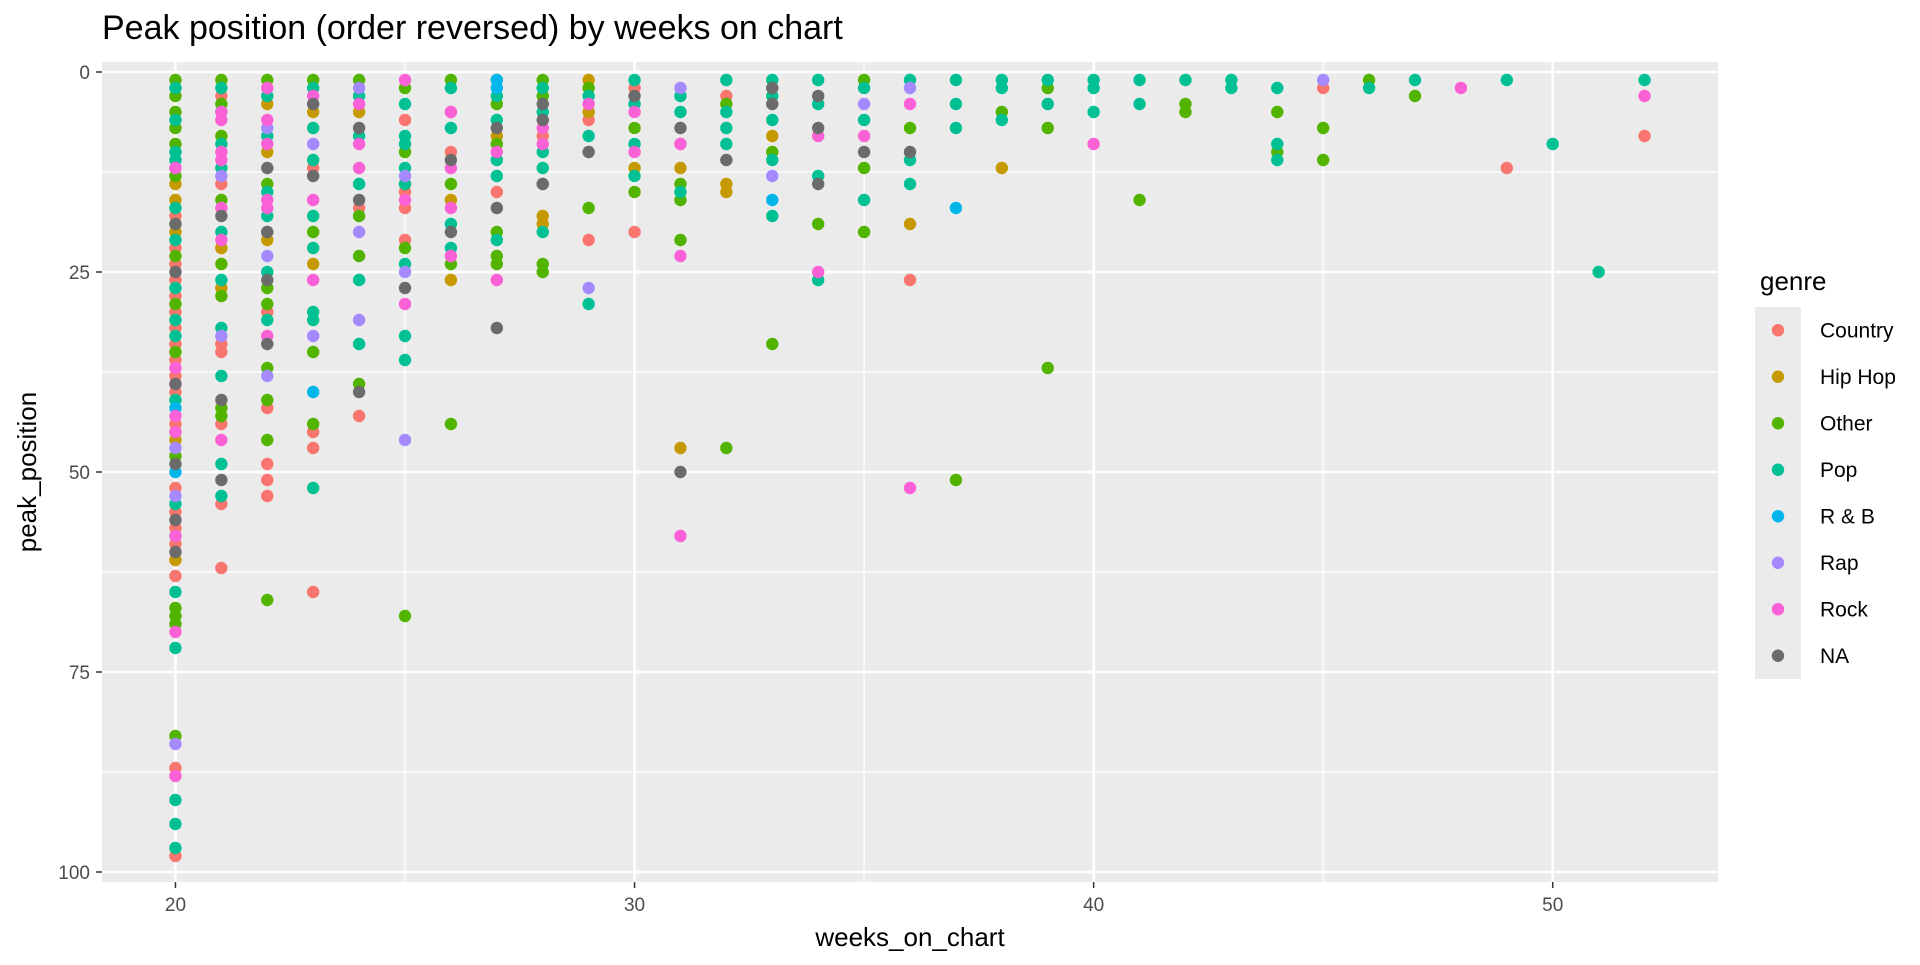 Image resolution: width=1920 pixels, height=965 pixels. I want to click on y-tick-label: 75, so click(79, 673).